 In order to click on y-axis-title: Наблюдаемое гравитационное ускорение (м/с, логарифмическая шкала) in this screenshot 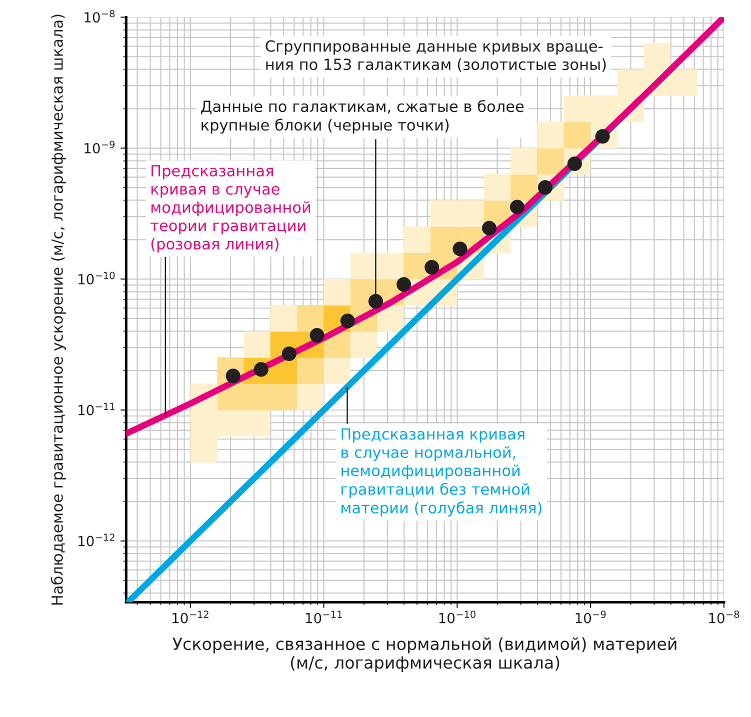, I will do `click(58, 309)`.